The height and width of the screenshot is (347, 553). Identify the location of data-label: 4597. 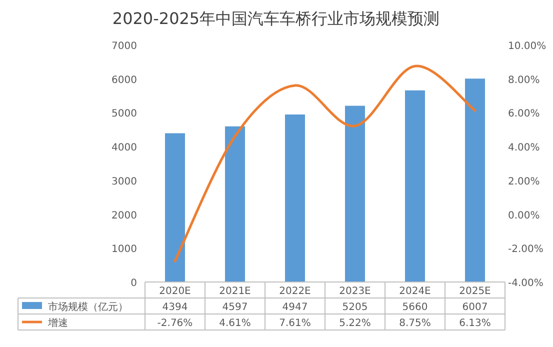
(235, 307).